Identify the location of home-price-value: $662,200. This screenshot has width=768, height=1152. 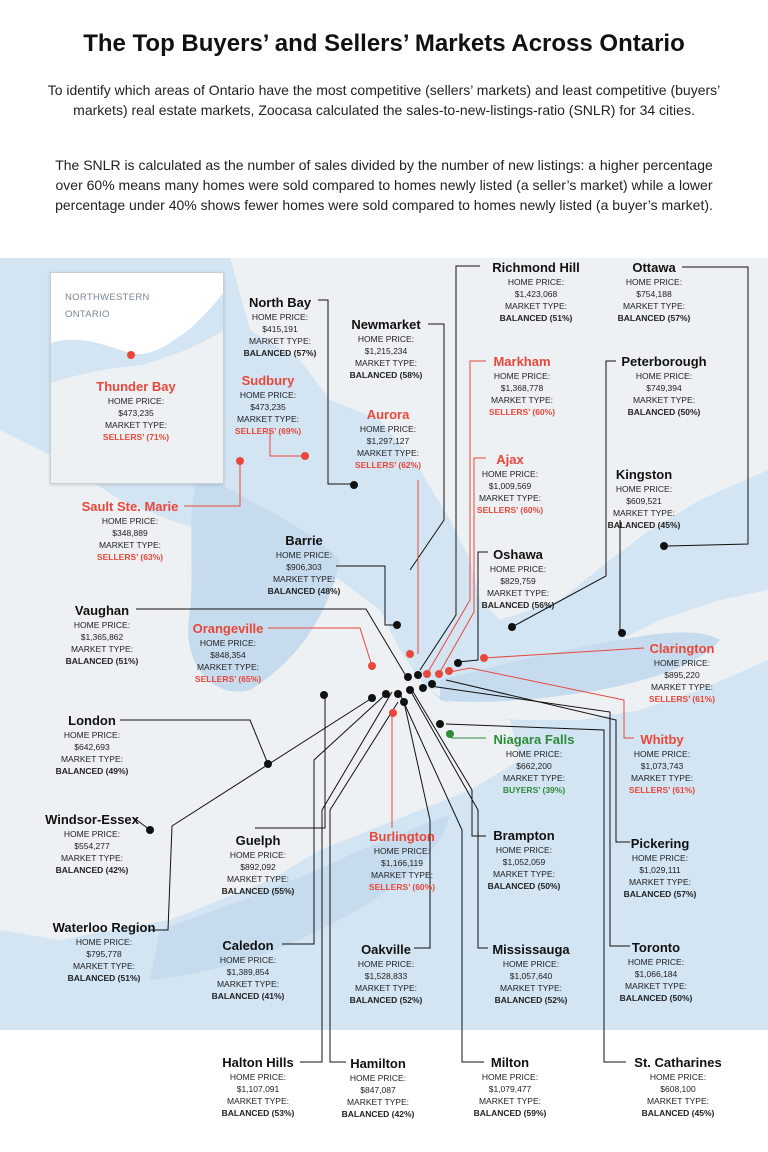
(534, 766).